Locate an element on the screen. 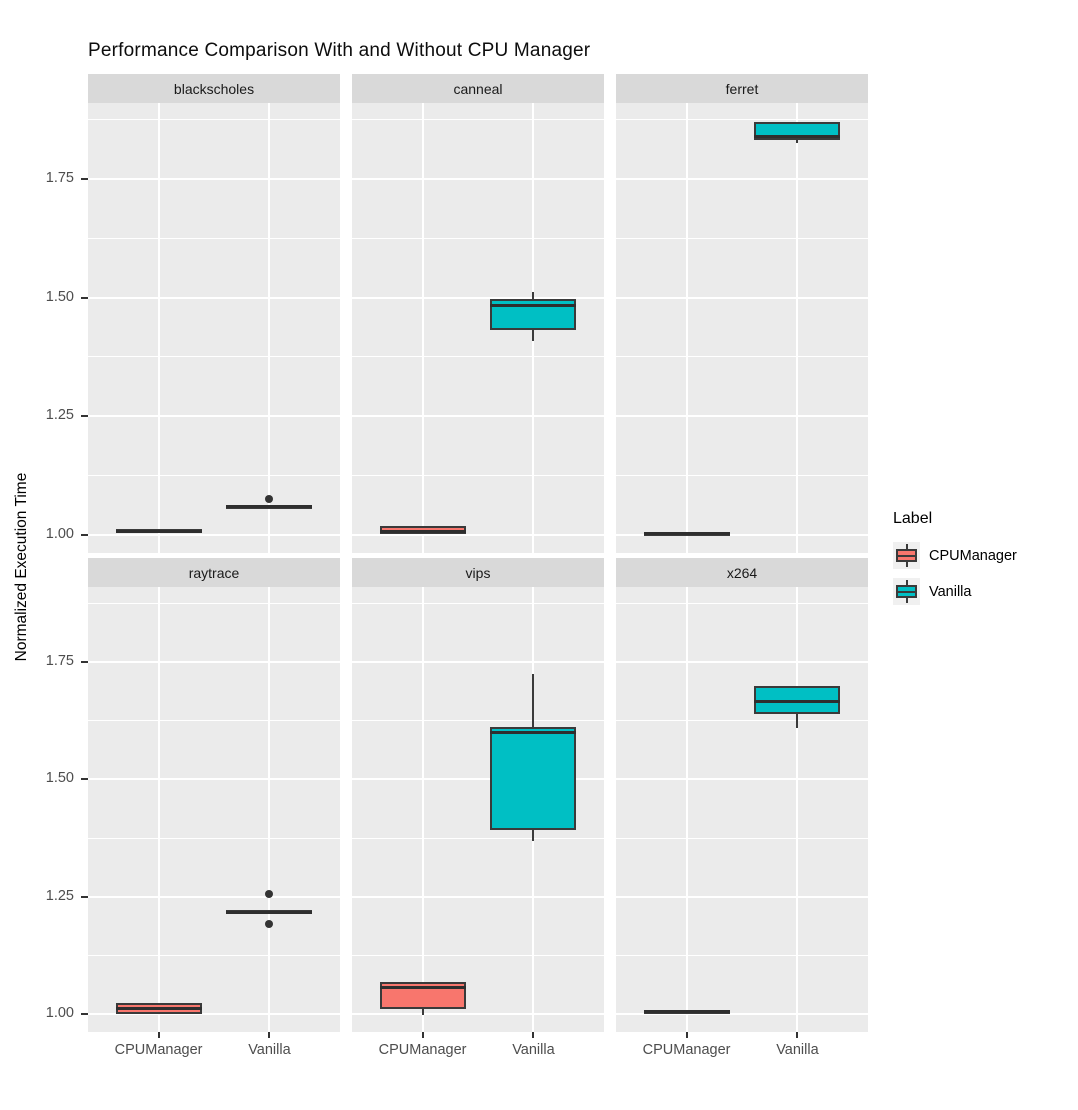  facet-strip-raytrace: raytrace is located at coordinates (214, 572).